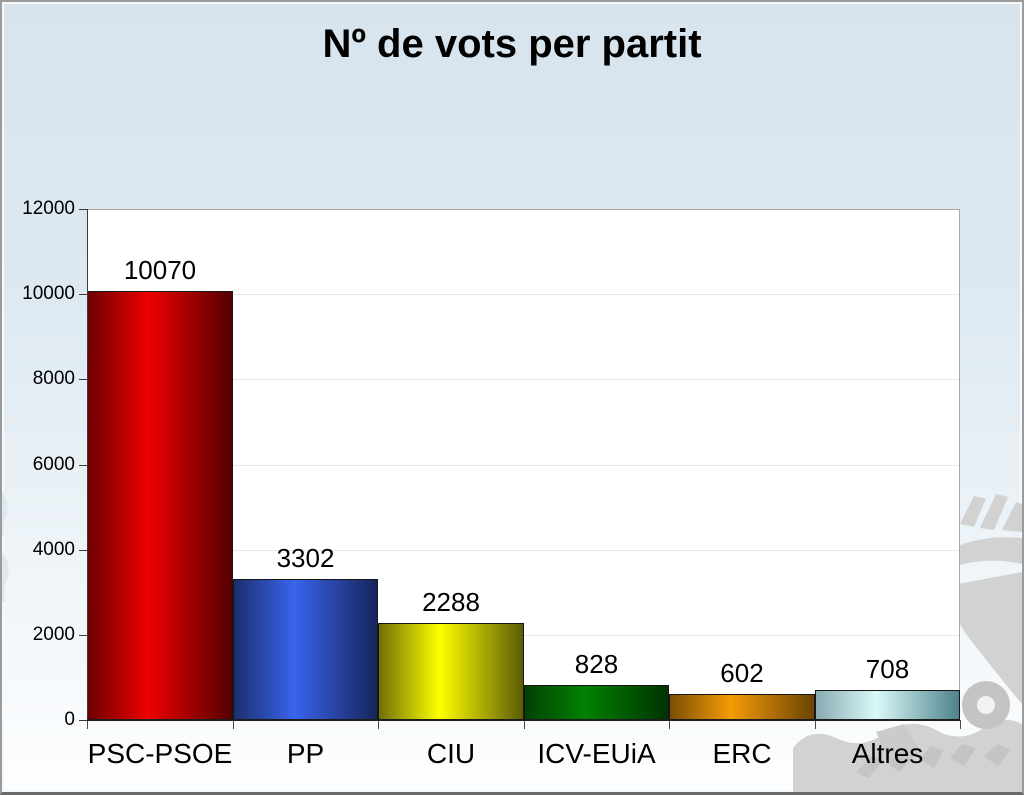  What do you see at coordinates (87, 464) in the screenshot?
I see `y-axis-line` at bounding box center [87, 464].